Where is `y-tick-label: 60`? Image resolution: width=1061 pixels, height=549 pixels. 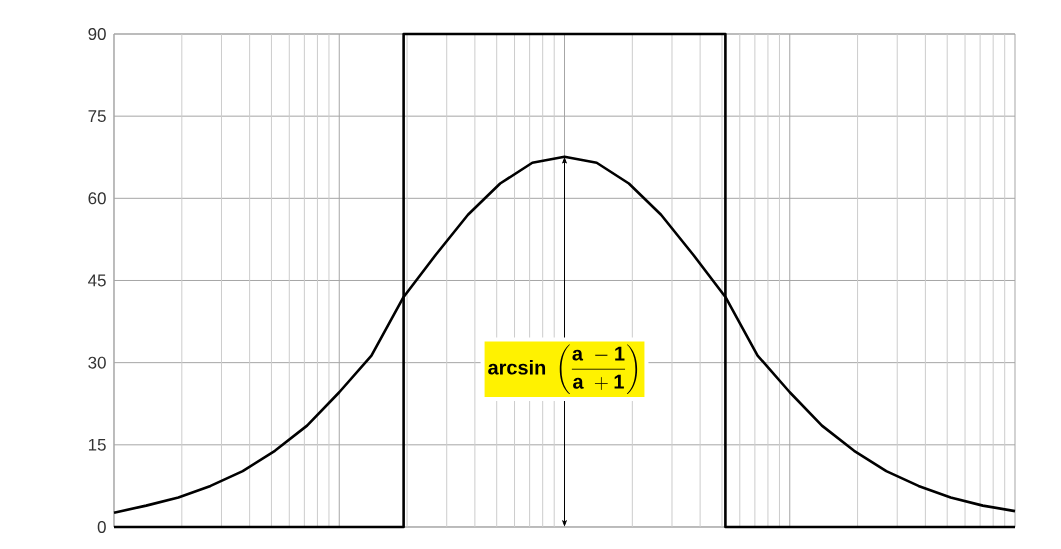
y-tick-label: 60 is located at coordinates (97, 198).